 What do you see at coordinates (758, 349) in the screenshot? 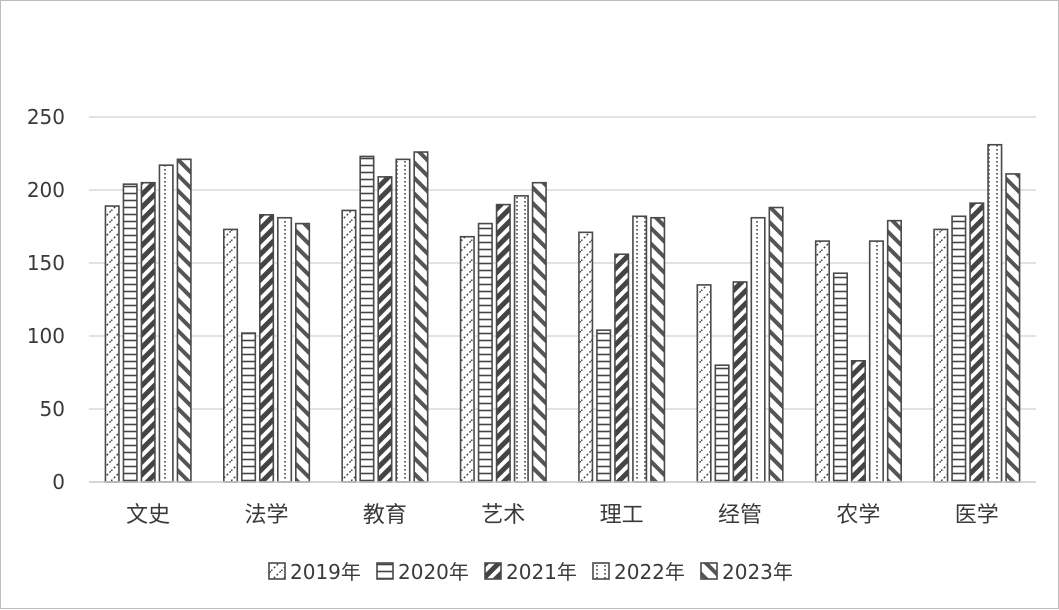
I see `bar-经管-2022年` at bounding box center [758, 349].